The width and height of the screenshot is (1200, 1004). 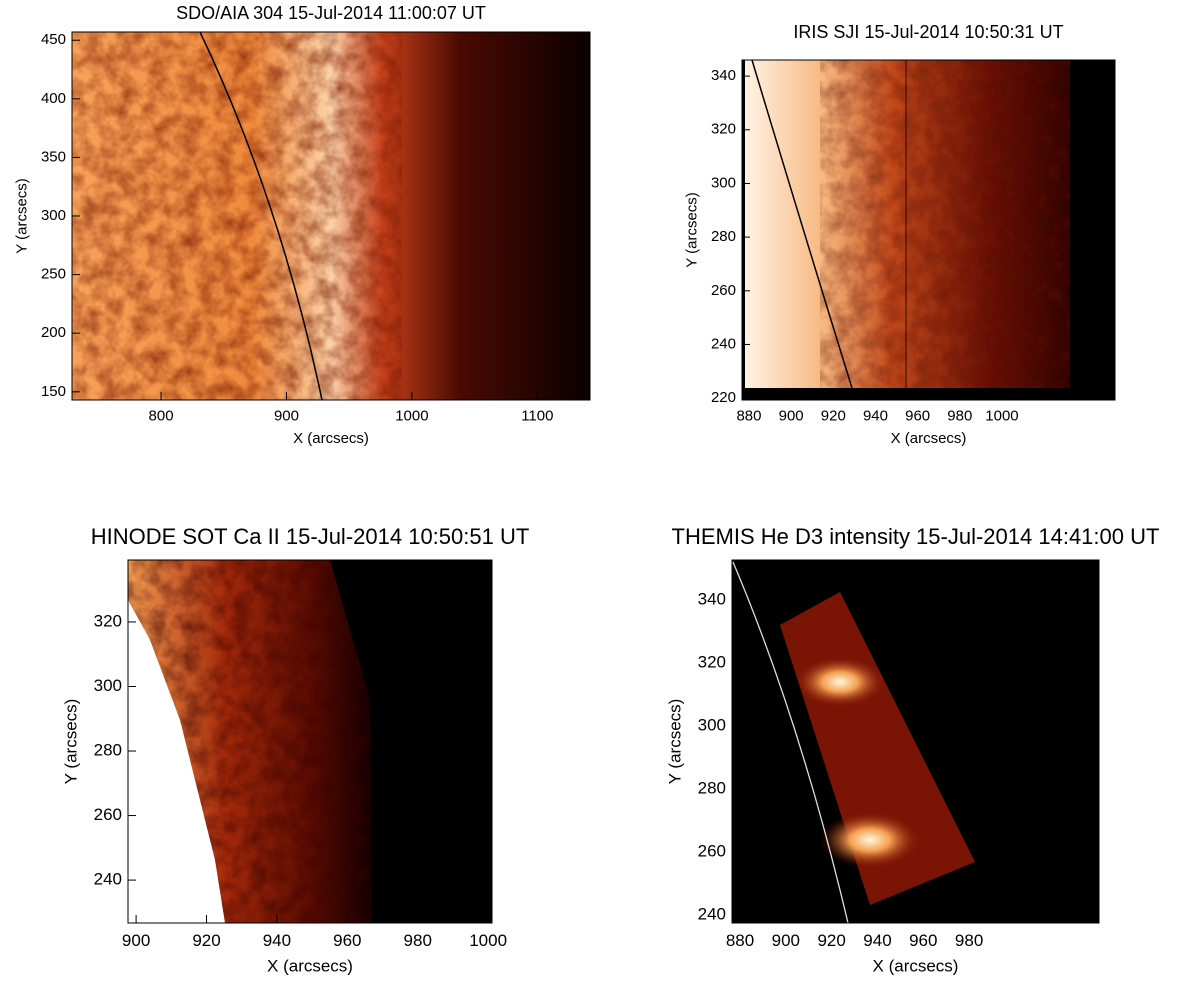 I want to click on panel-title: HINODE SOT Ca II 15-Jul-2014 10:50:51 UT, so click(x=310, y=536).